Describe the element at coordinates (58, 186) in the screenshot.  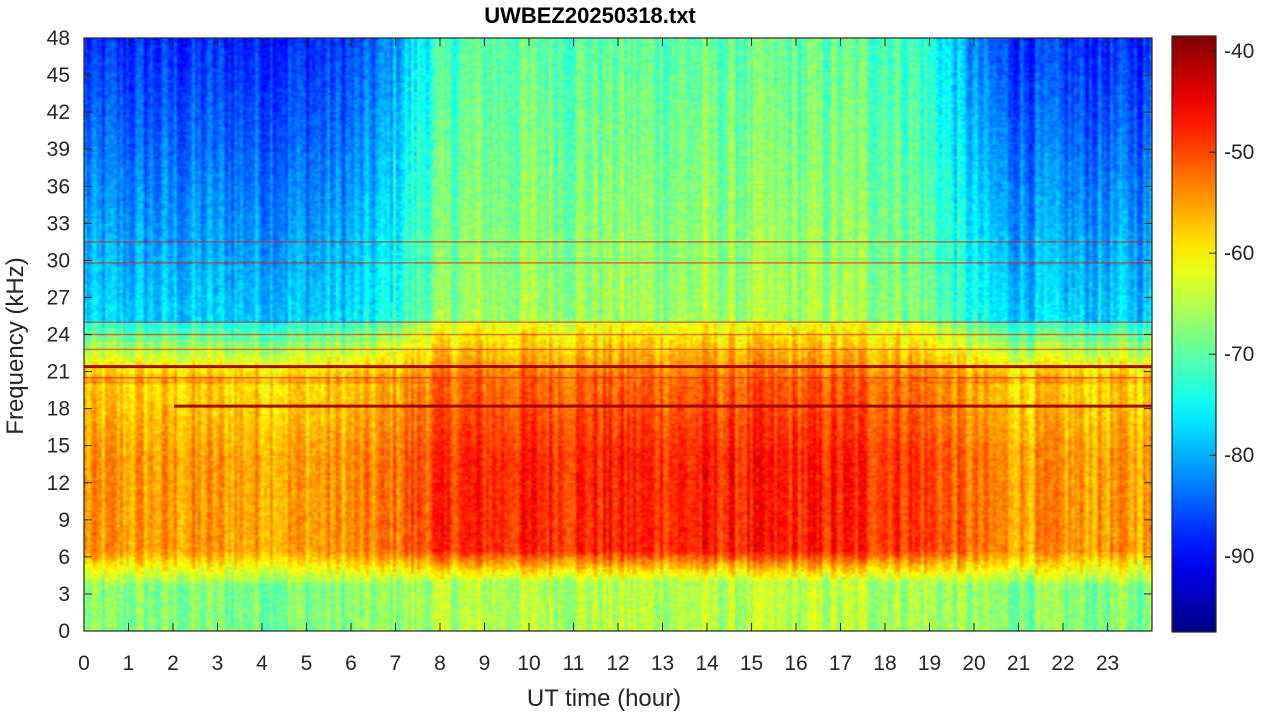
I see `y-tick-label: 36` at that location.